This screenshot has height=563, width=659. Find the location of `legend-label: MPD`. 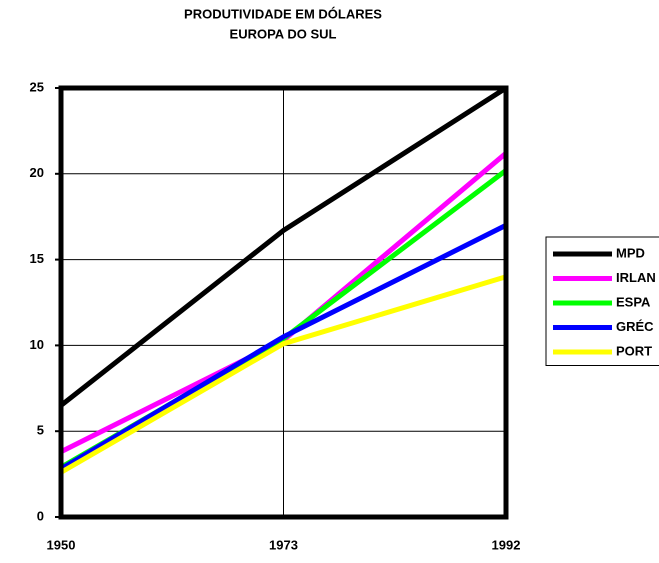

legend-label: MPD is located at coordinates (630, 252).